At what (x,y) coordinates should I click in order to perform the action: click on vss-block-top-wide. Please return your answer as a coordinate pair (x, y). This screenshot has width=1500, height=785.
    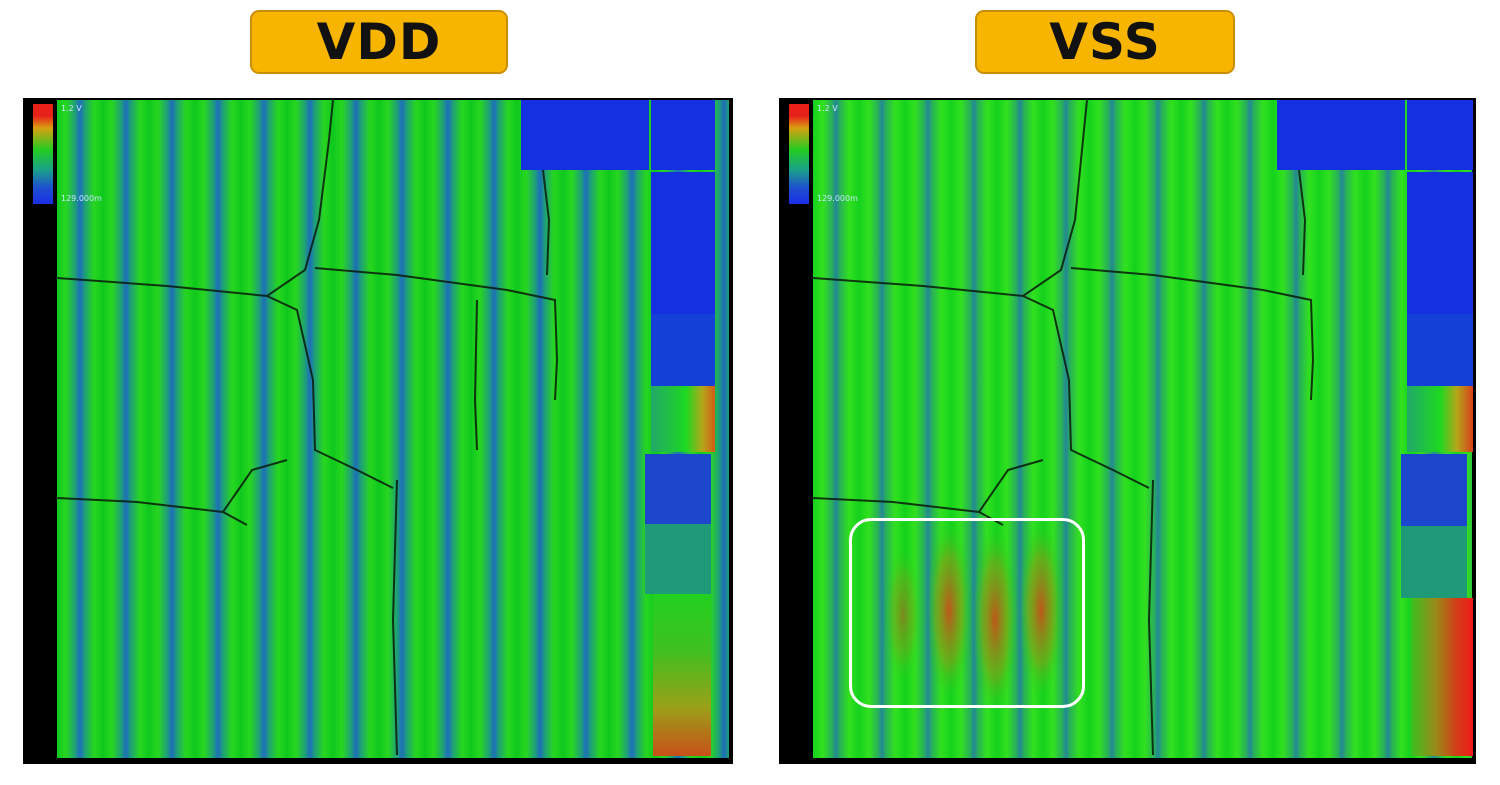
    Looking at the image, I should click on (1341, 135).